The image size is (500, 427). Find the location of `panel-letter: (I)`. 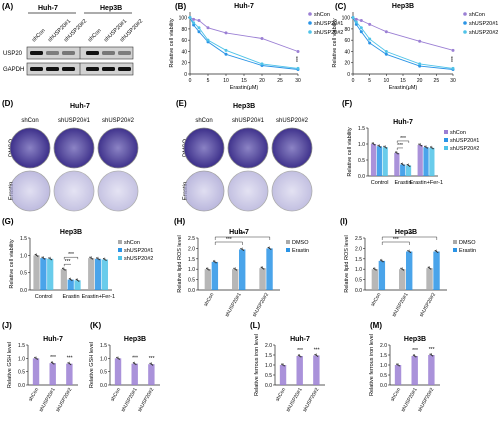

panel-letter: (I) is located at coordinates (344, 221).